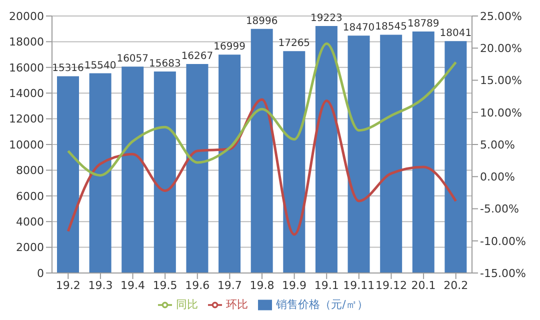 This screenshot has width=540, height=320. Describe the element at coordinates (26, 93) in the screenshot. I see `y-tick-label: 14000` at that location.